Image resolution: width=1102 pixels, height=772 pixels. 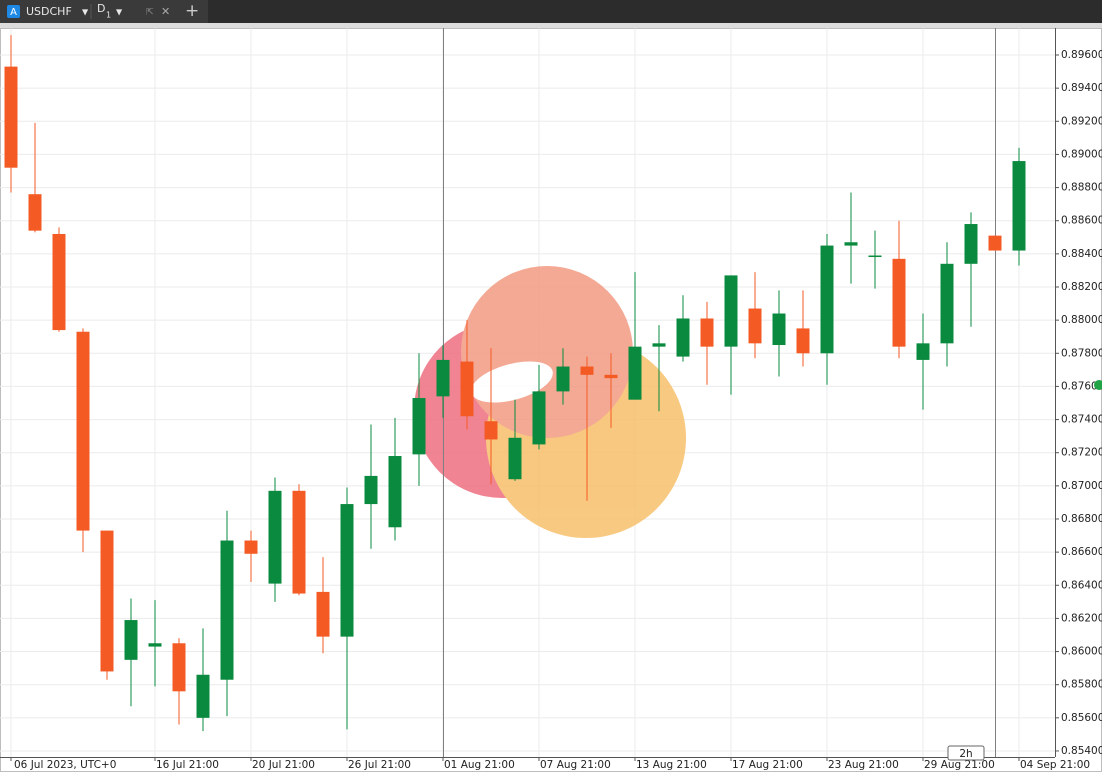 I want to click on y-tick-label: 0.88000, so click(x=1081, y=320).